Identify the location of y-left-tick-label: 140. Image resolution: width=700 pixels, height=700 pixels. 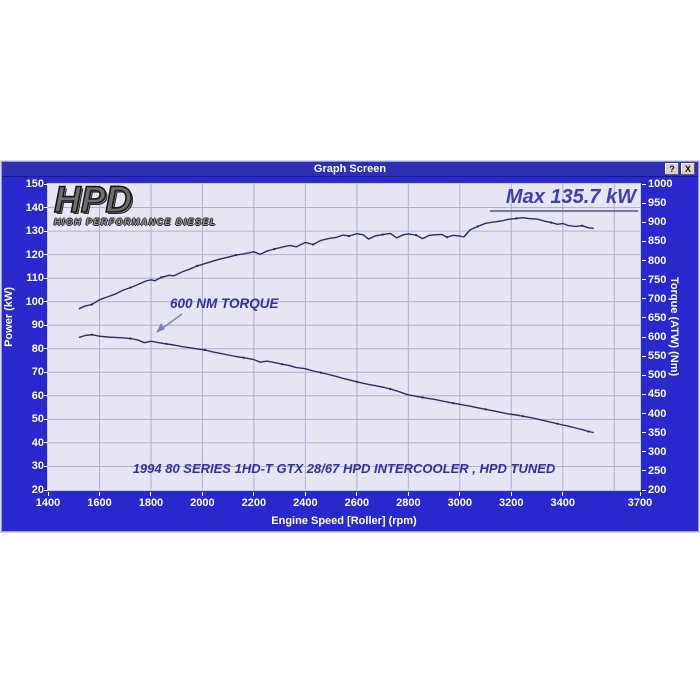
(34, 207).